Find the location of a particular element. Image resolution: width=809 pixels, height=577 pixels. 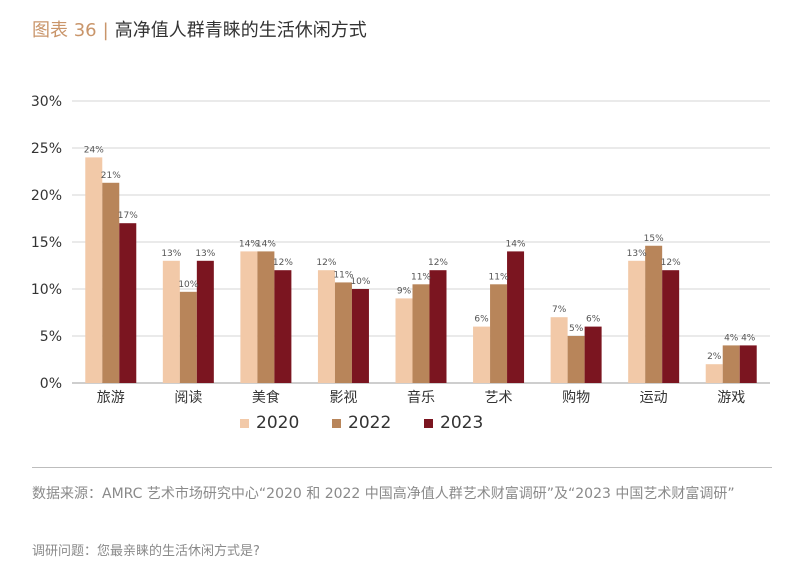

legend-label: 2022 is located at coordinates (369, 423).